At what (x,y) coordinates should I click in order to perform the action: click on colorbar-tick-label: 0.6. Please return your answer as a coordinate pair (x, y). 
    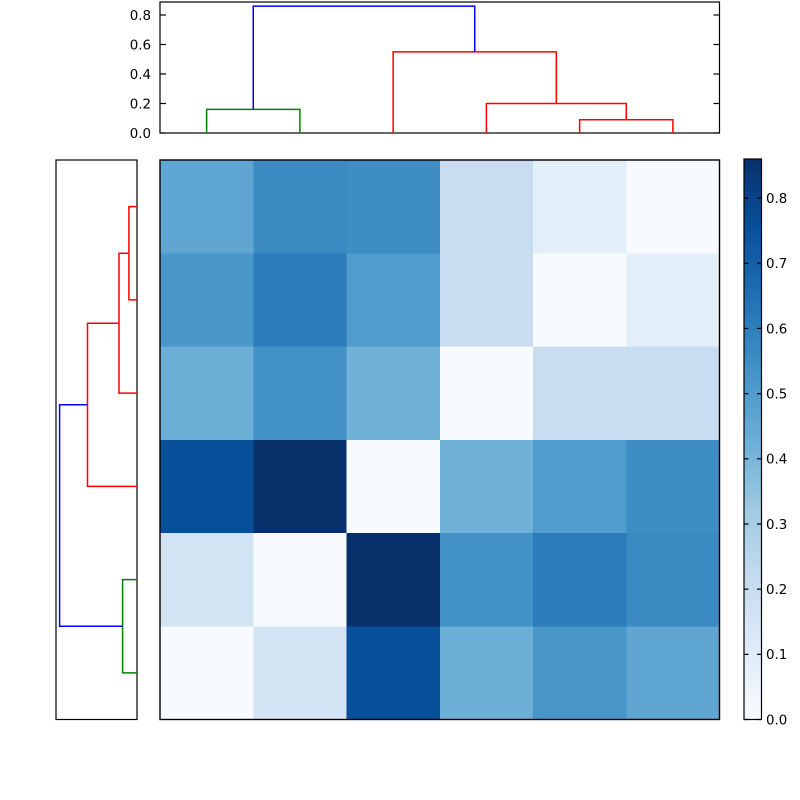
    Looking at the image, I should click on (776, 329).